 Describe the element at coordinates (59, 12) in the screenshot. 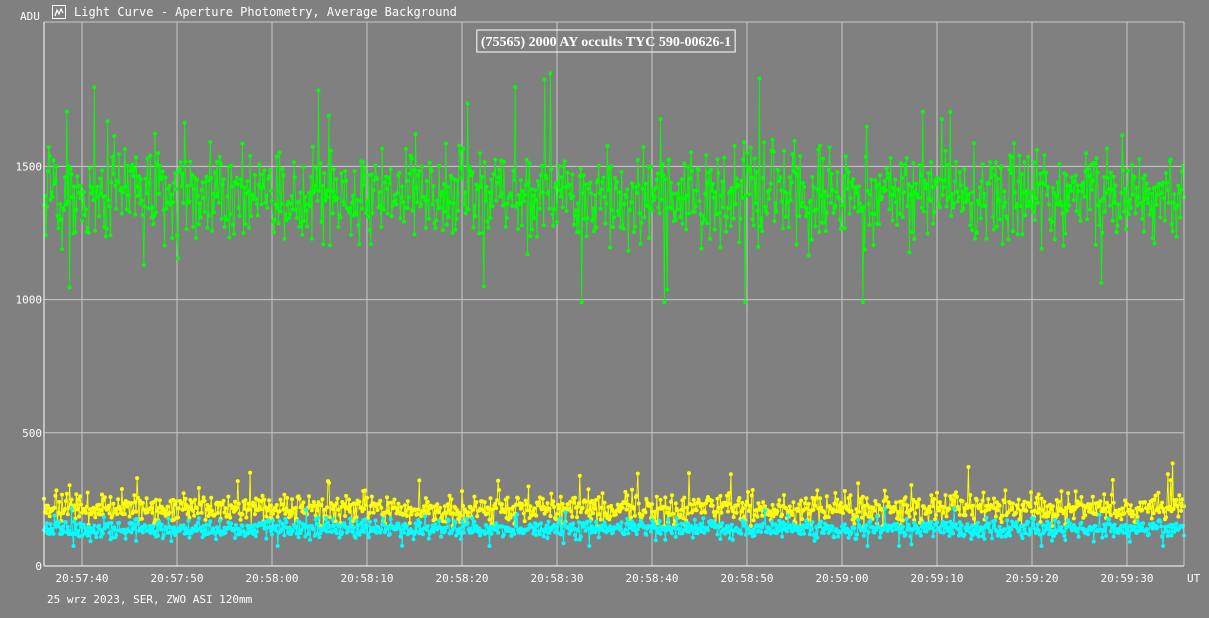

I see `light-curve-app-icon` at that location.